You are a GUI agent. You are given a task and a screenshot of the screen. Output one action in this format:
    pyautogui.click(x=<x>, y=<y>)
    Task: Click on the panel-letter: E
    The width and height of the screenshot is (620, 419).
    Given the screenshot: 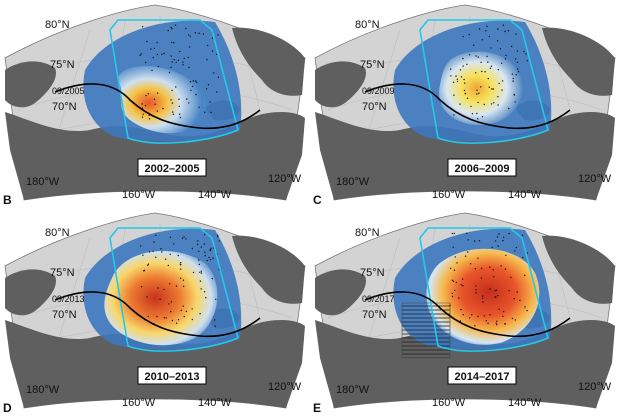 What is the action you would take?
    pyautogui.click(x=317, y=408)
    